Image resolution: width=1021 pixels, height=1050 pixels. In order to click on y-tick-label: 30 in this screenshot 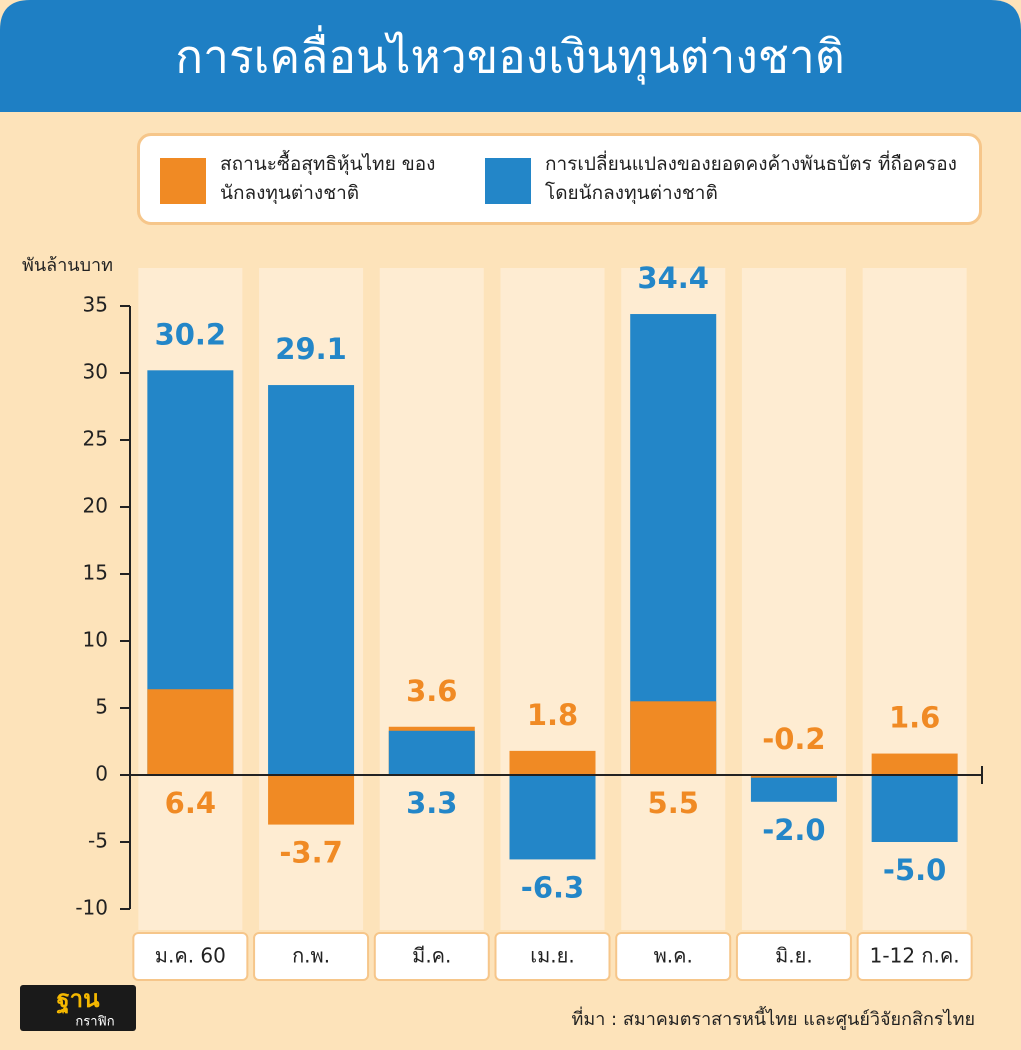, I will do `click(95, 372)`.